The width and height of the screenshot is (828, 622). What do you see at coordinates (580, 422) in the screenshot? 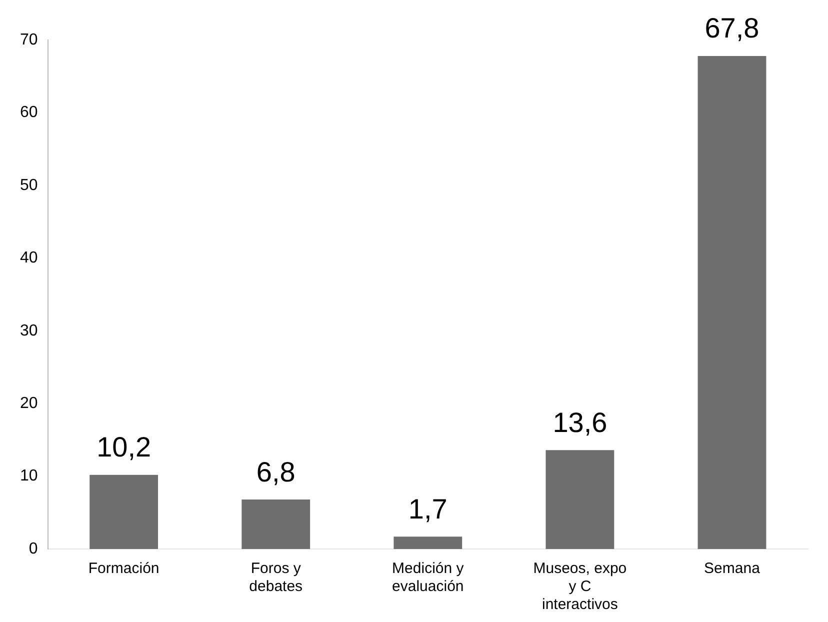
I see `data-label: 13,6` at bounding box center [580, 422].